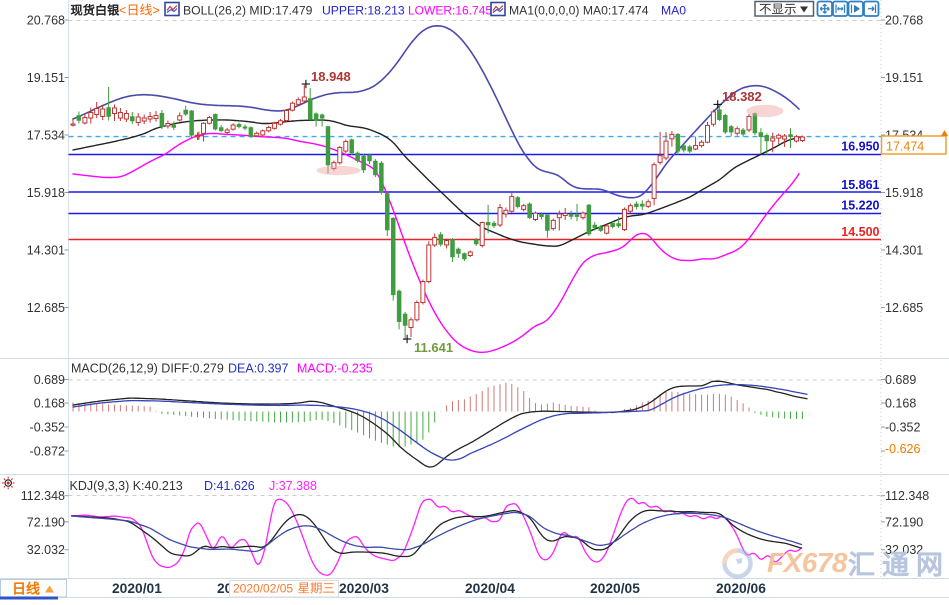  Describe the element at coordinates (46, 550) in the screenshot. I see `svg-text: 32.032` at that location.